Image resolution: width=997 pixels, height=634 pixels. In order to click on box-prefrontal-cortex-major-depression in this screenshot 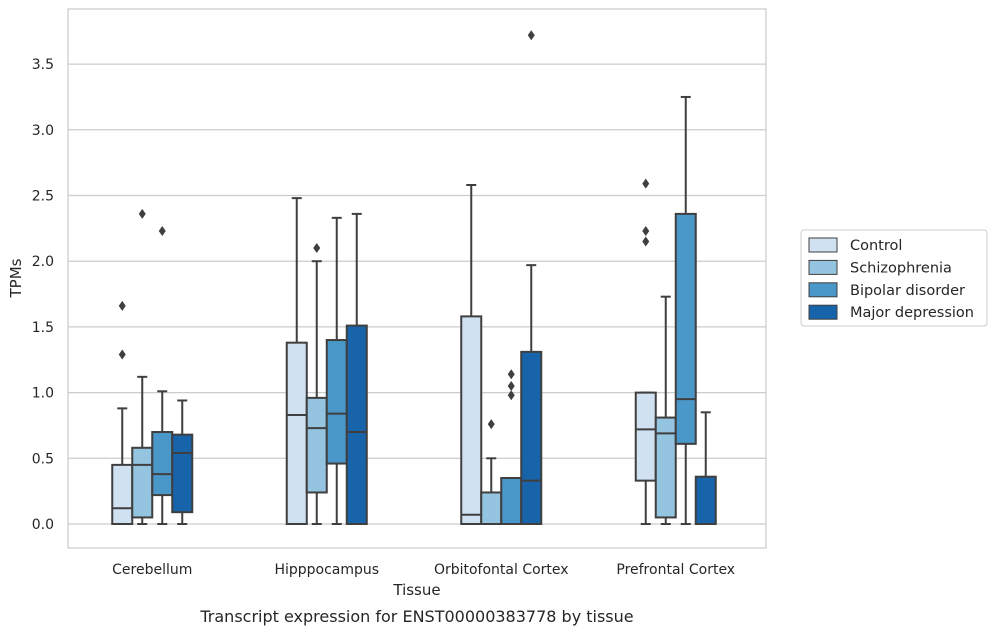, I will do `click(705, 468)`.